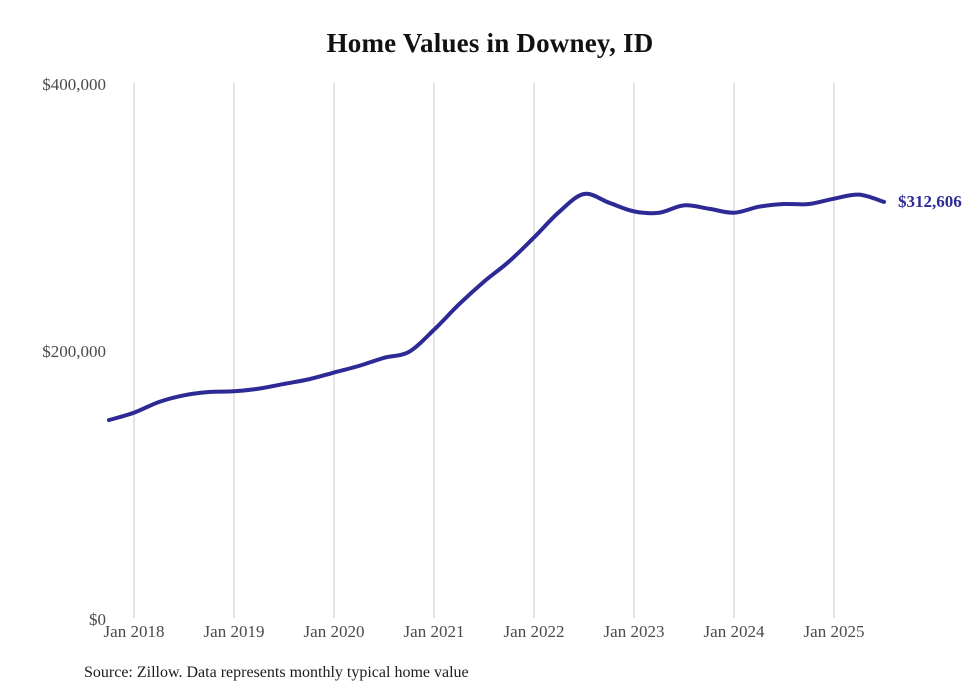  Describe the element at coordinates (234, 631) in the screenshot. I see `x-axis-tick-jan-2019: Jan 2019` at that location.